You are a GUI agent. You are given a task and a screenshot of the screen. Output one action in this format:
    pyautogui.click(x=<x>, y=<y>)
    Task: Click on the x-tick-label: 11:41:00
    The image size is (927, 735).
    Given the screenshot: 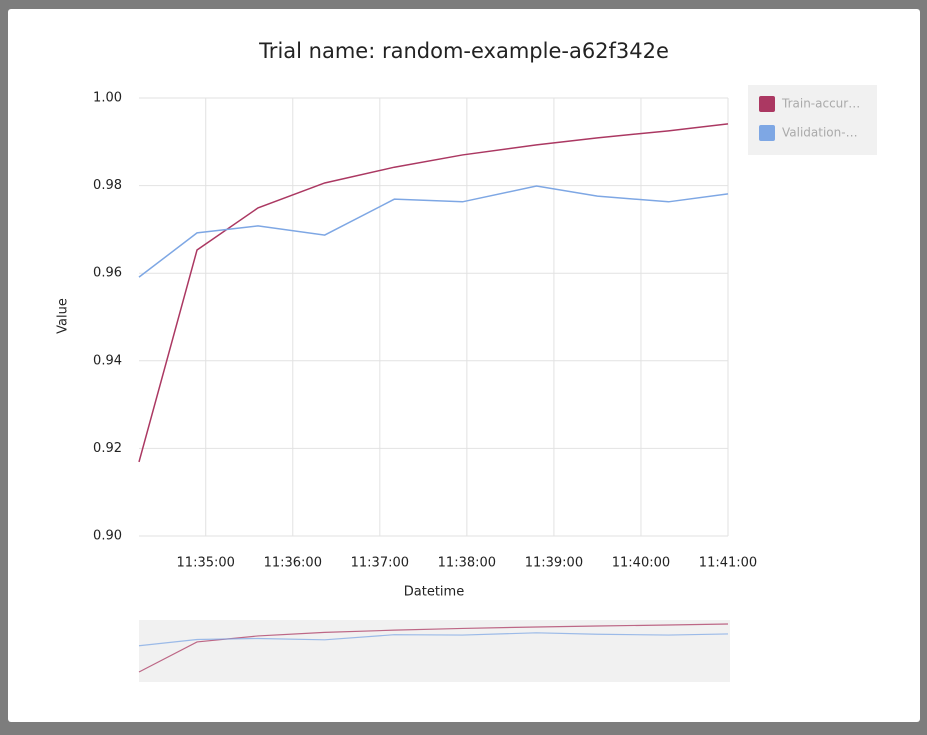 What is the action you would take?
    pyautogui.click(x=728, y=563)
    